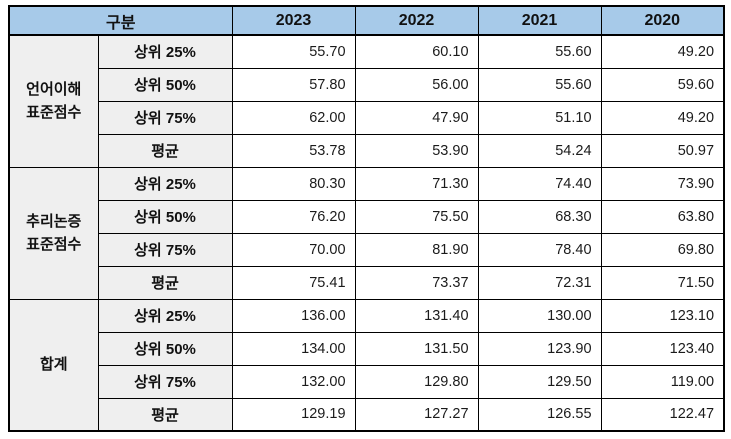 The height and width of the screenshot is (439, 731). What do you see at coordinates (293, 20) in the screenshot?
I see `year-header-2023: 2023` at bounding box center [293, 20].